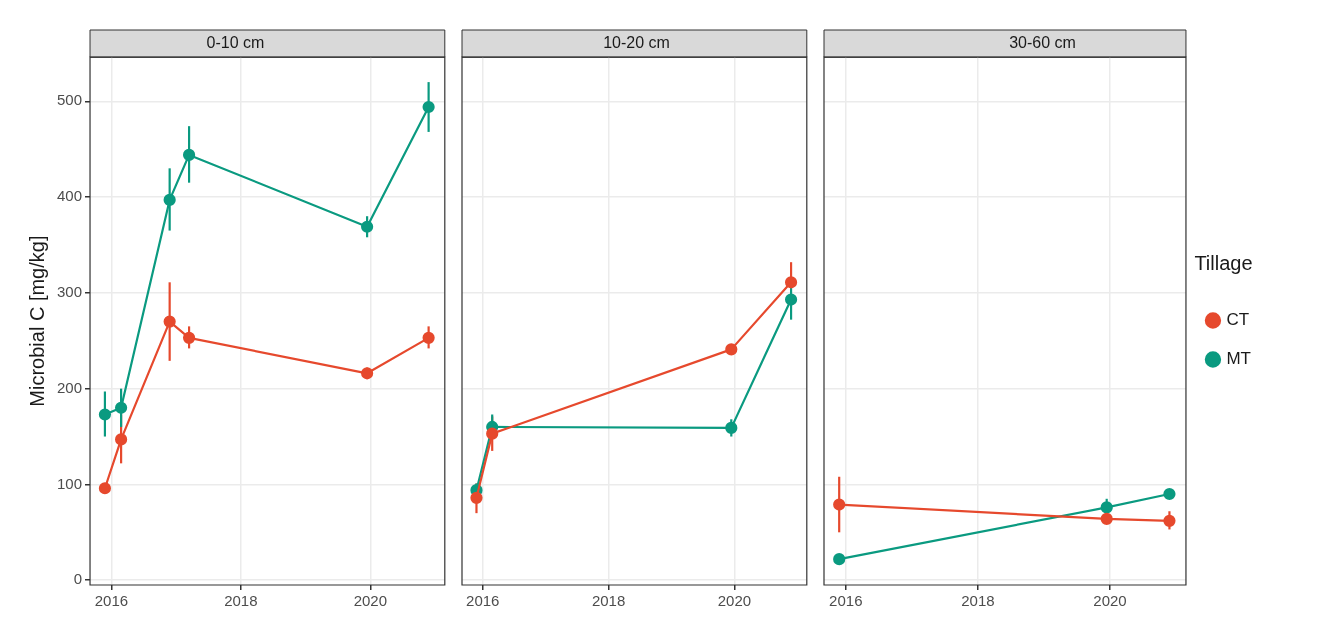 The width and height of the screenshot is (1321, 618). I want to click on legend-label: MT, so click(1238, 359).